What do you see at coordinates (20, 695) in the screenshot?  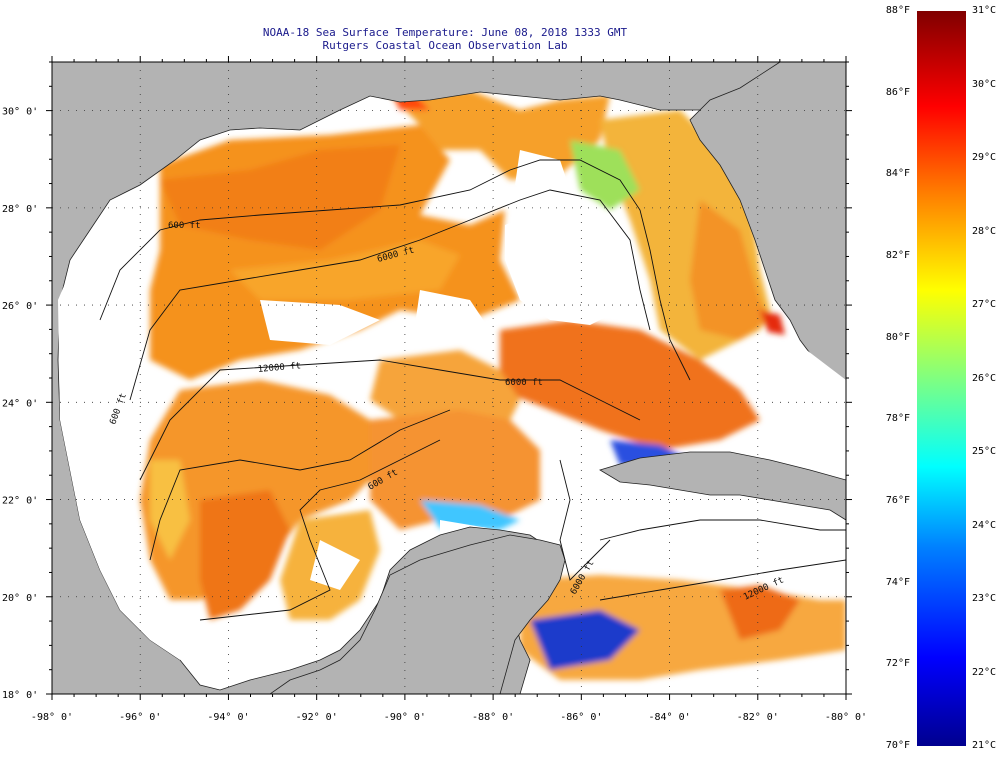 I see `lat-label: 18° 0'` at bounding box center [20, 695].